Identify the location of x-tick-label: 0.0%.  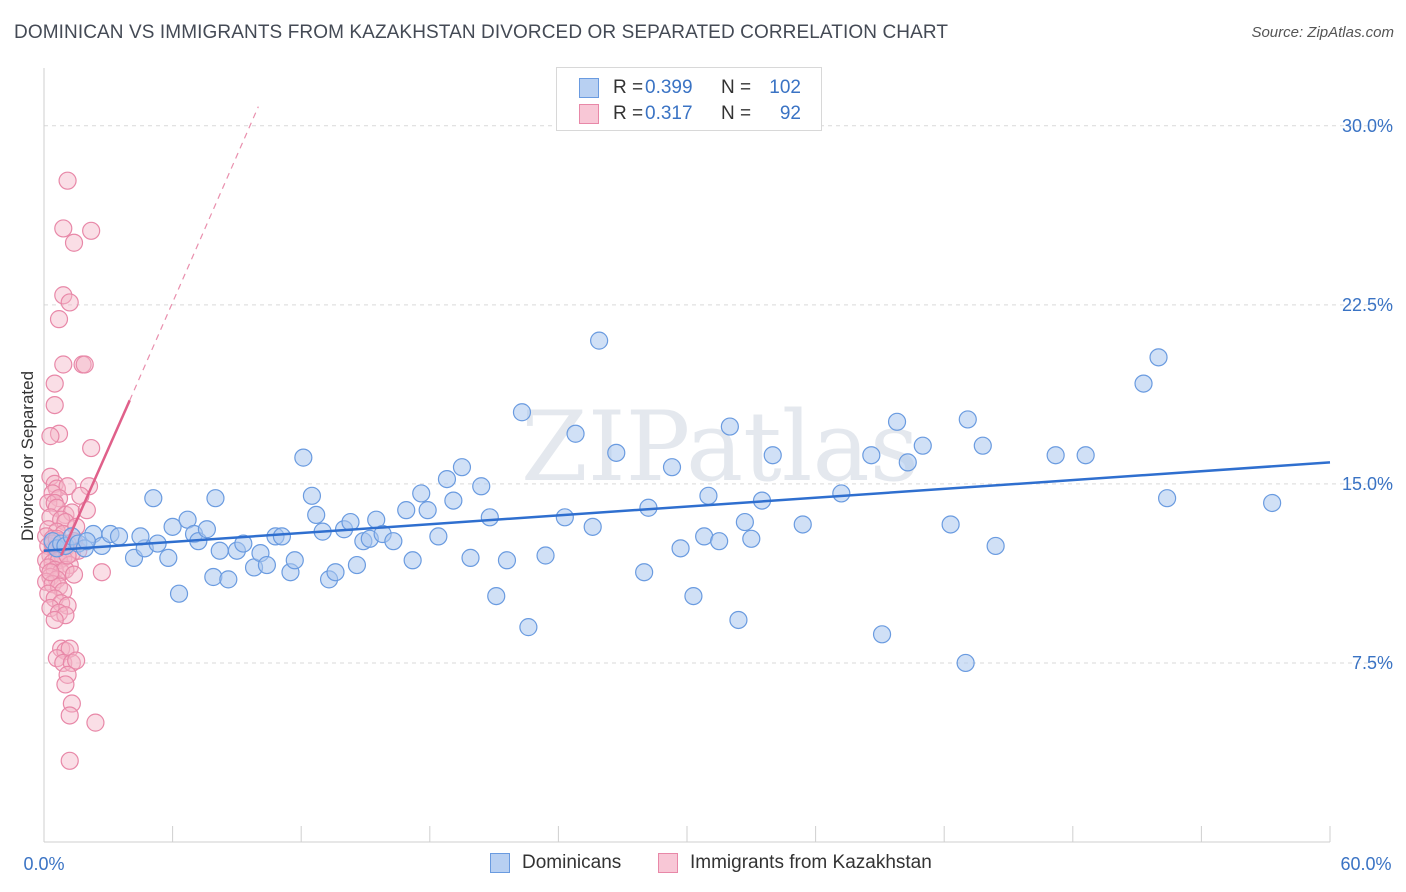
(43, 864).